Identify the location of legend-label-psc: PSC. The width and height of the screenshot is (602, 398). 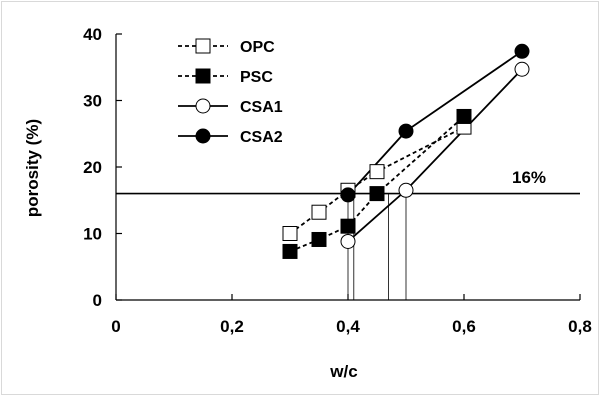
(256, 77).